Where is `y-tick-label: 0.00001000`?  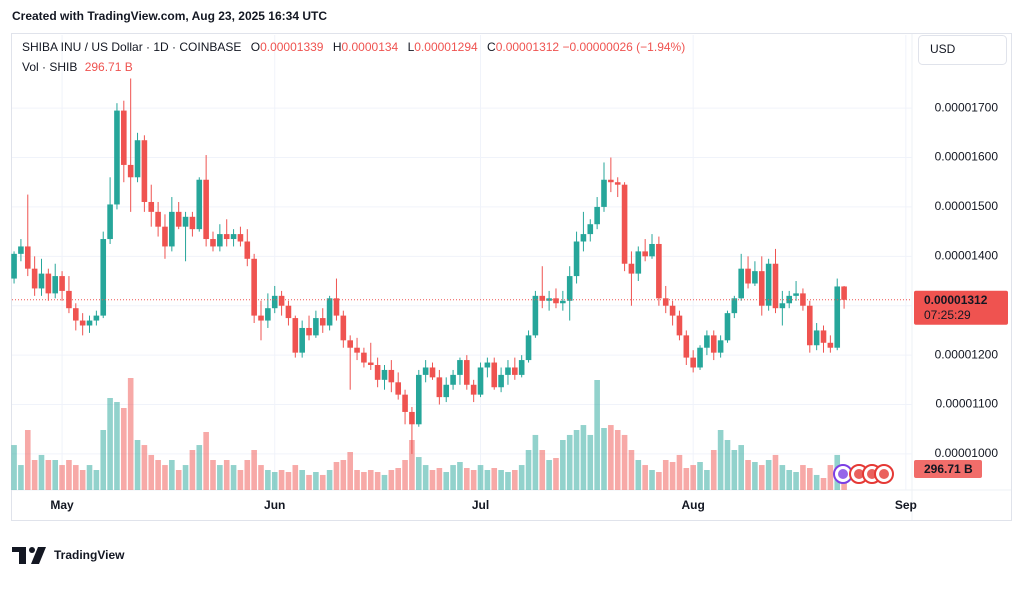 y-tick-label: 0.00001000 is located at coordinates (967, 453).